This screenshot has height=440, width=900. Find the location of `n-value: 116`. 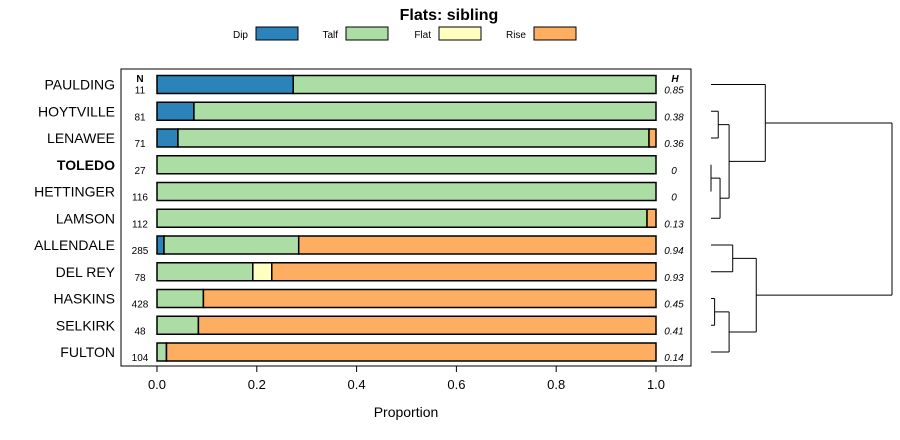

n-value: 116 is located at coordinates (140, 198).